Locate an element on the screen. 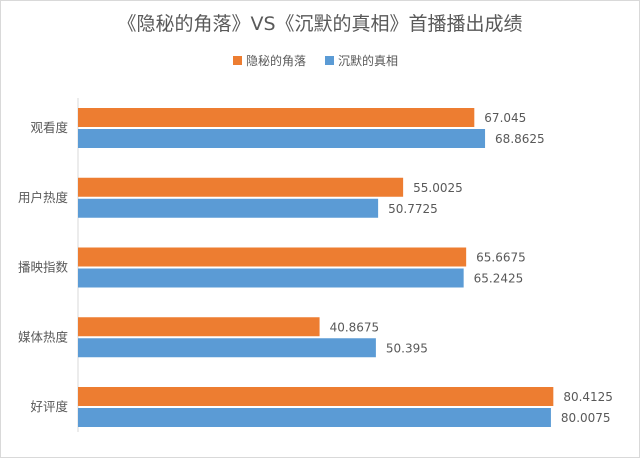 This screenshot has width=640, height=458. data-label-series-2: 68.8625 is located at coordinates (520, 139).